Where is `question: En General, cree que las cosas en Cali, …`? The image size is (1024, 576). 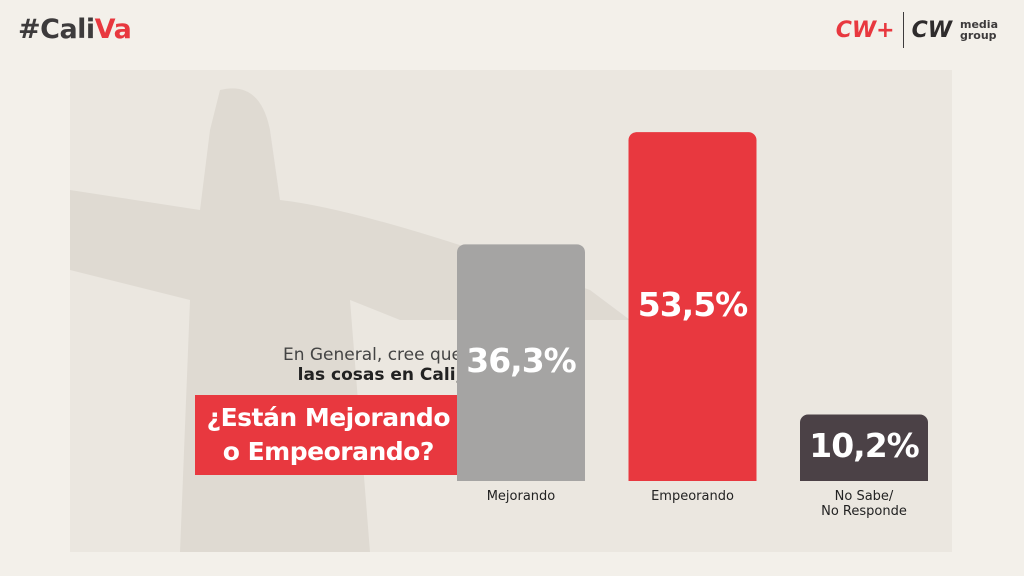
question: En General, cree que las cosas en Cali, … is located at coordinates (328, 410).